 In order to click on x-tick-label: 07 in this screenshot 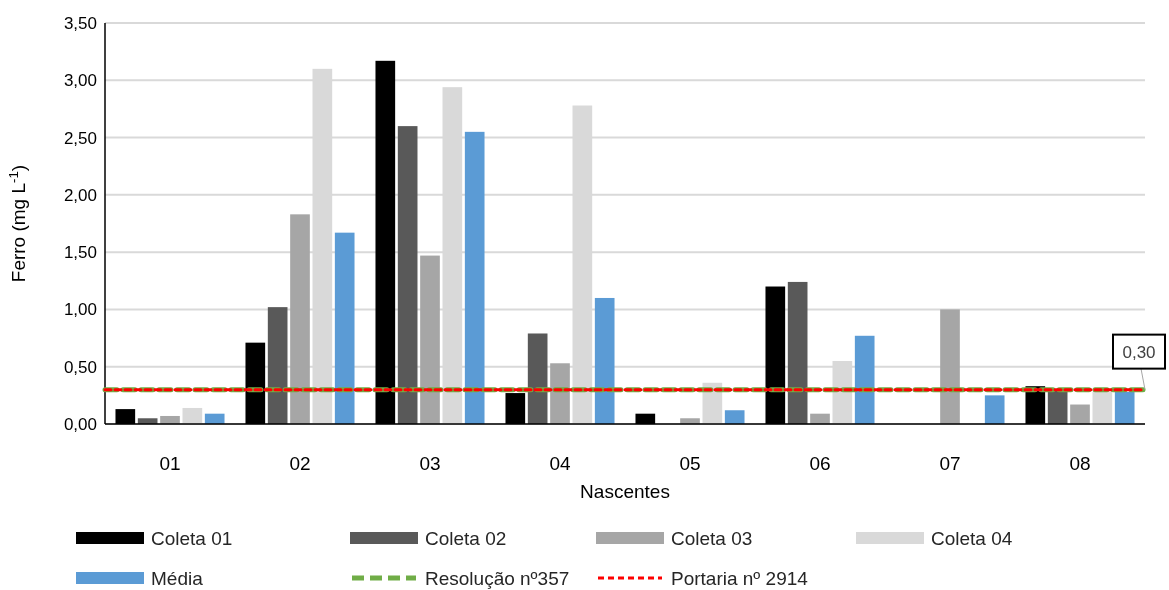, I will do `click(950, 463)`.